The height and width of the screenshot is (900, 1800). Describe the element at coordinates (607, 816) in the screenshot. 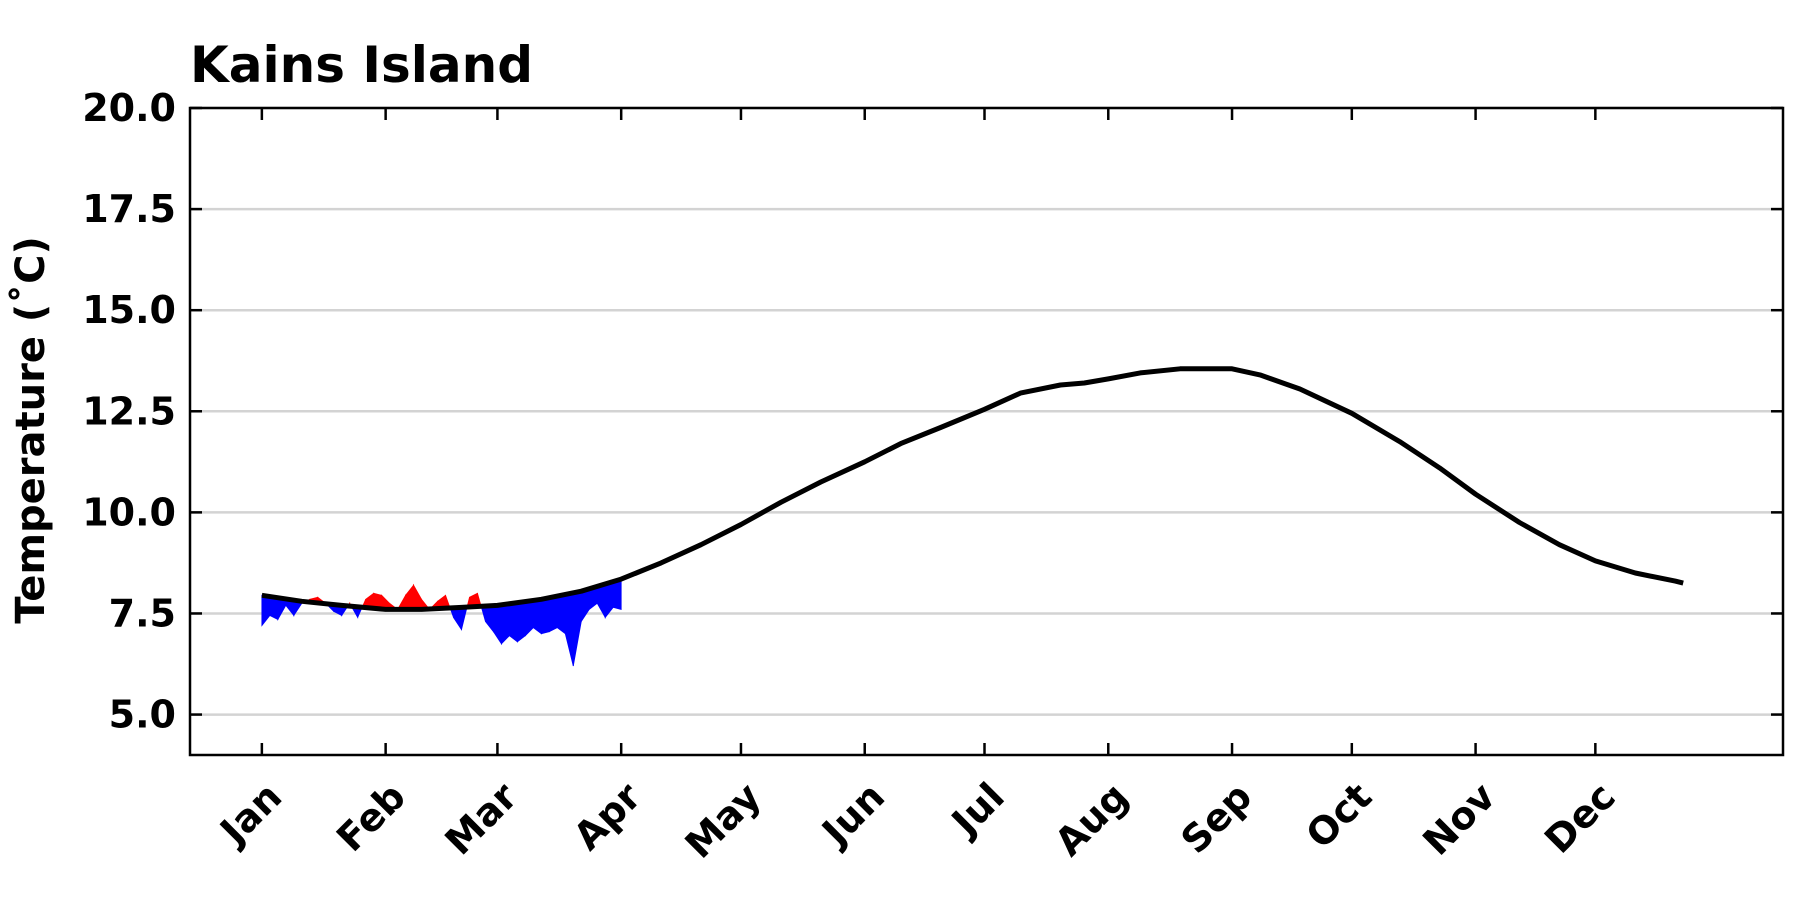

I see `x-tick-label-apr: Apr` at that location.